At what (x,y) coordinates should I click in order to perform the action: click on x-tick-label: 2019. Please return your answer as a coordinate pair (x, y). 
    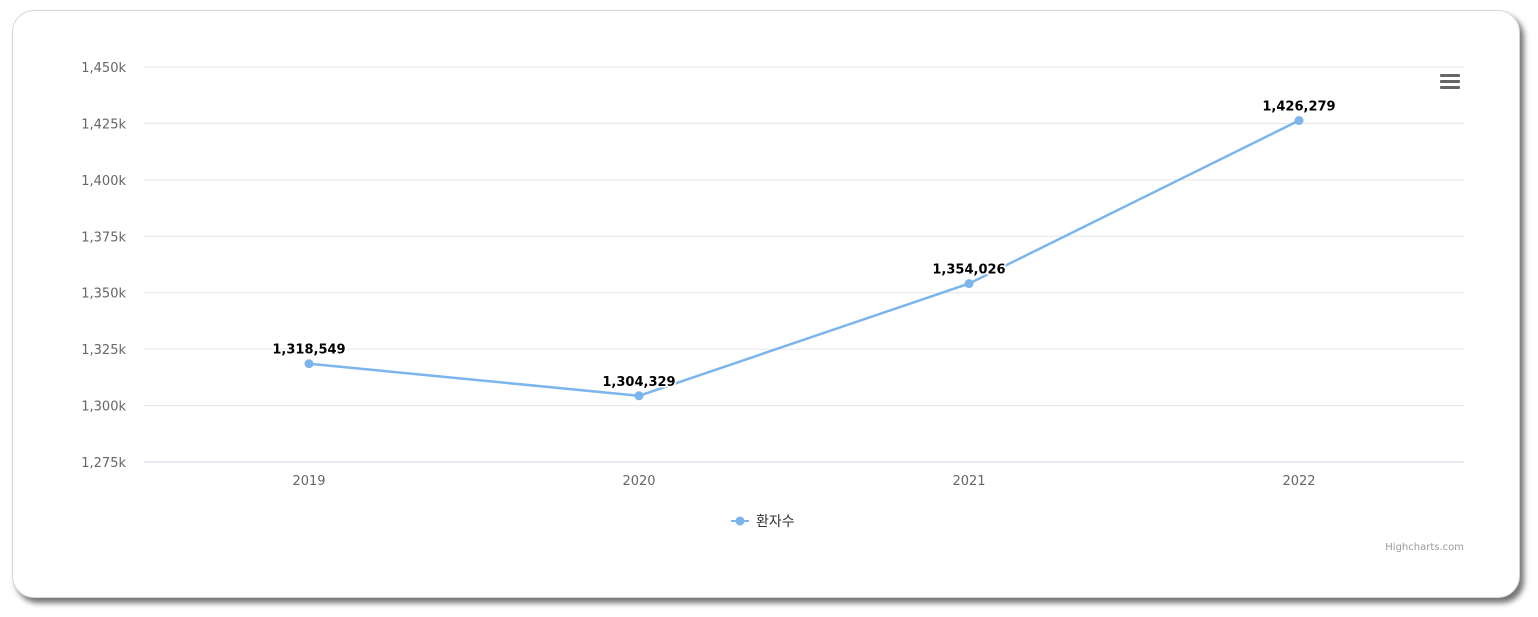
    Looking at the image, I should click on (308, 481).